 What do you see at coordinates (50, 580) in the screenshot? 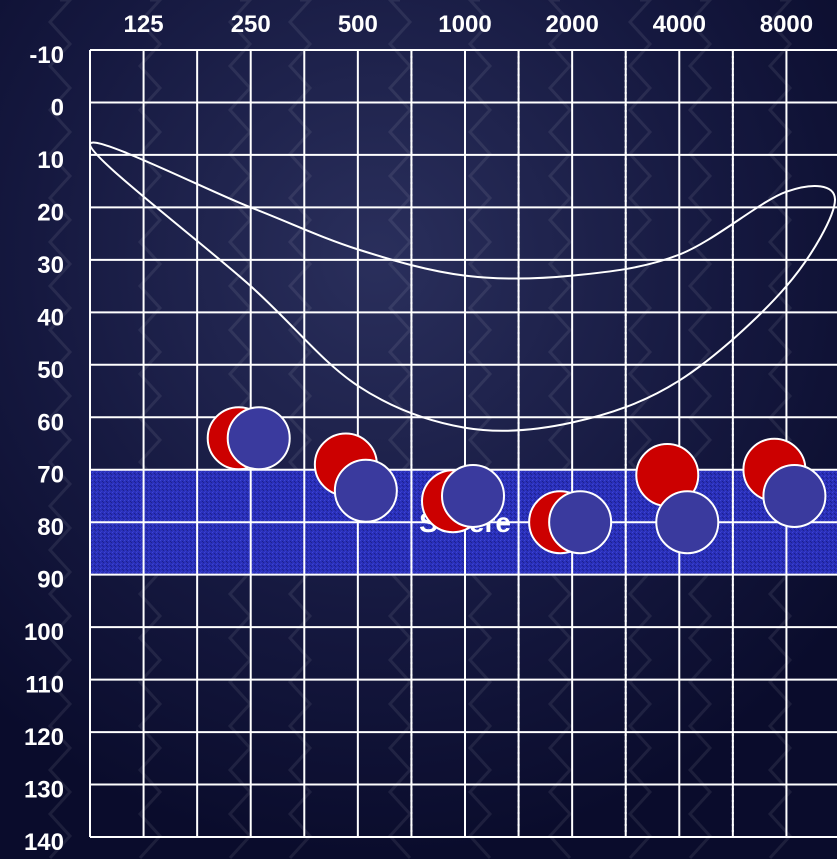
I see `y-tick-label: 90` at bounding box center [50, 580].